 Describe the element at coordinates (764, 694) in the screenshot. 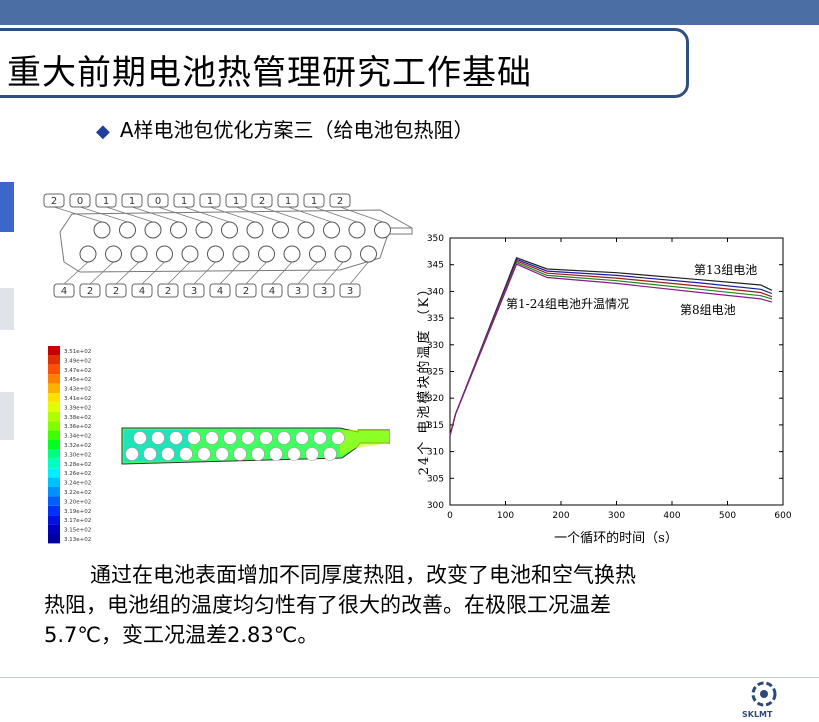

I see `sklmt-logo-icon` at that location.